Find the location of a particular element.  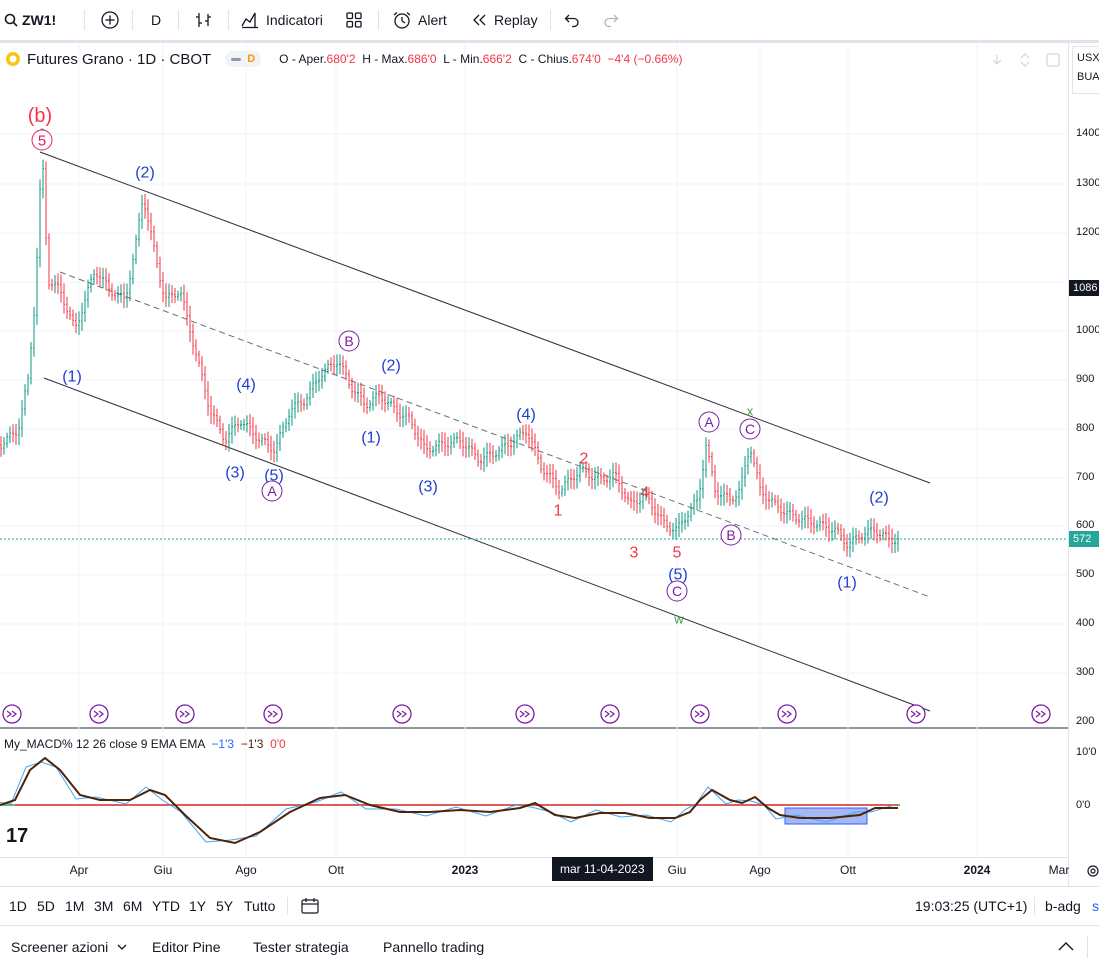

grid-icon is located at coordinates (354, 20).